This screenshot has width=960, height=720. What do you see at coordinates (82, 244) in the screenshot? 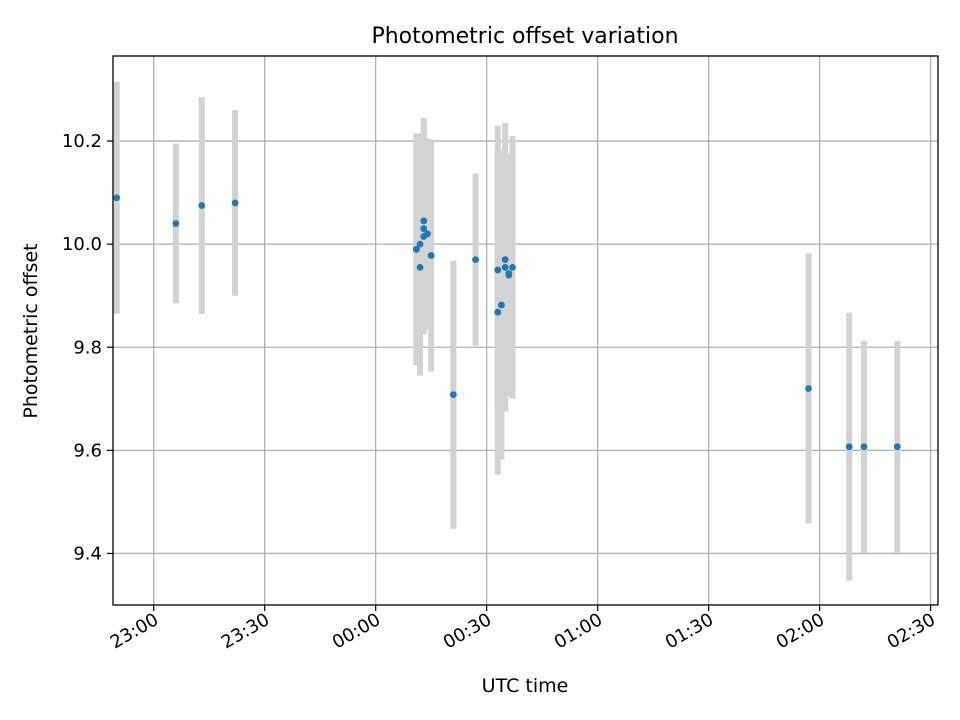
I see `y-tick-label: 10.0` at bounding box center [82, 244].